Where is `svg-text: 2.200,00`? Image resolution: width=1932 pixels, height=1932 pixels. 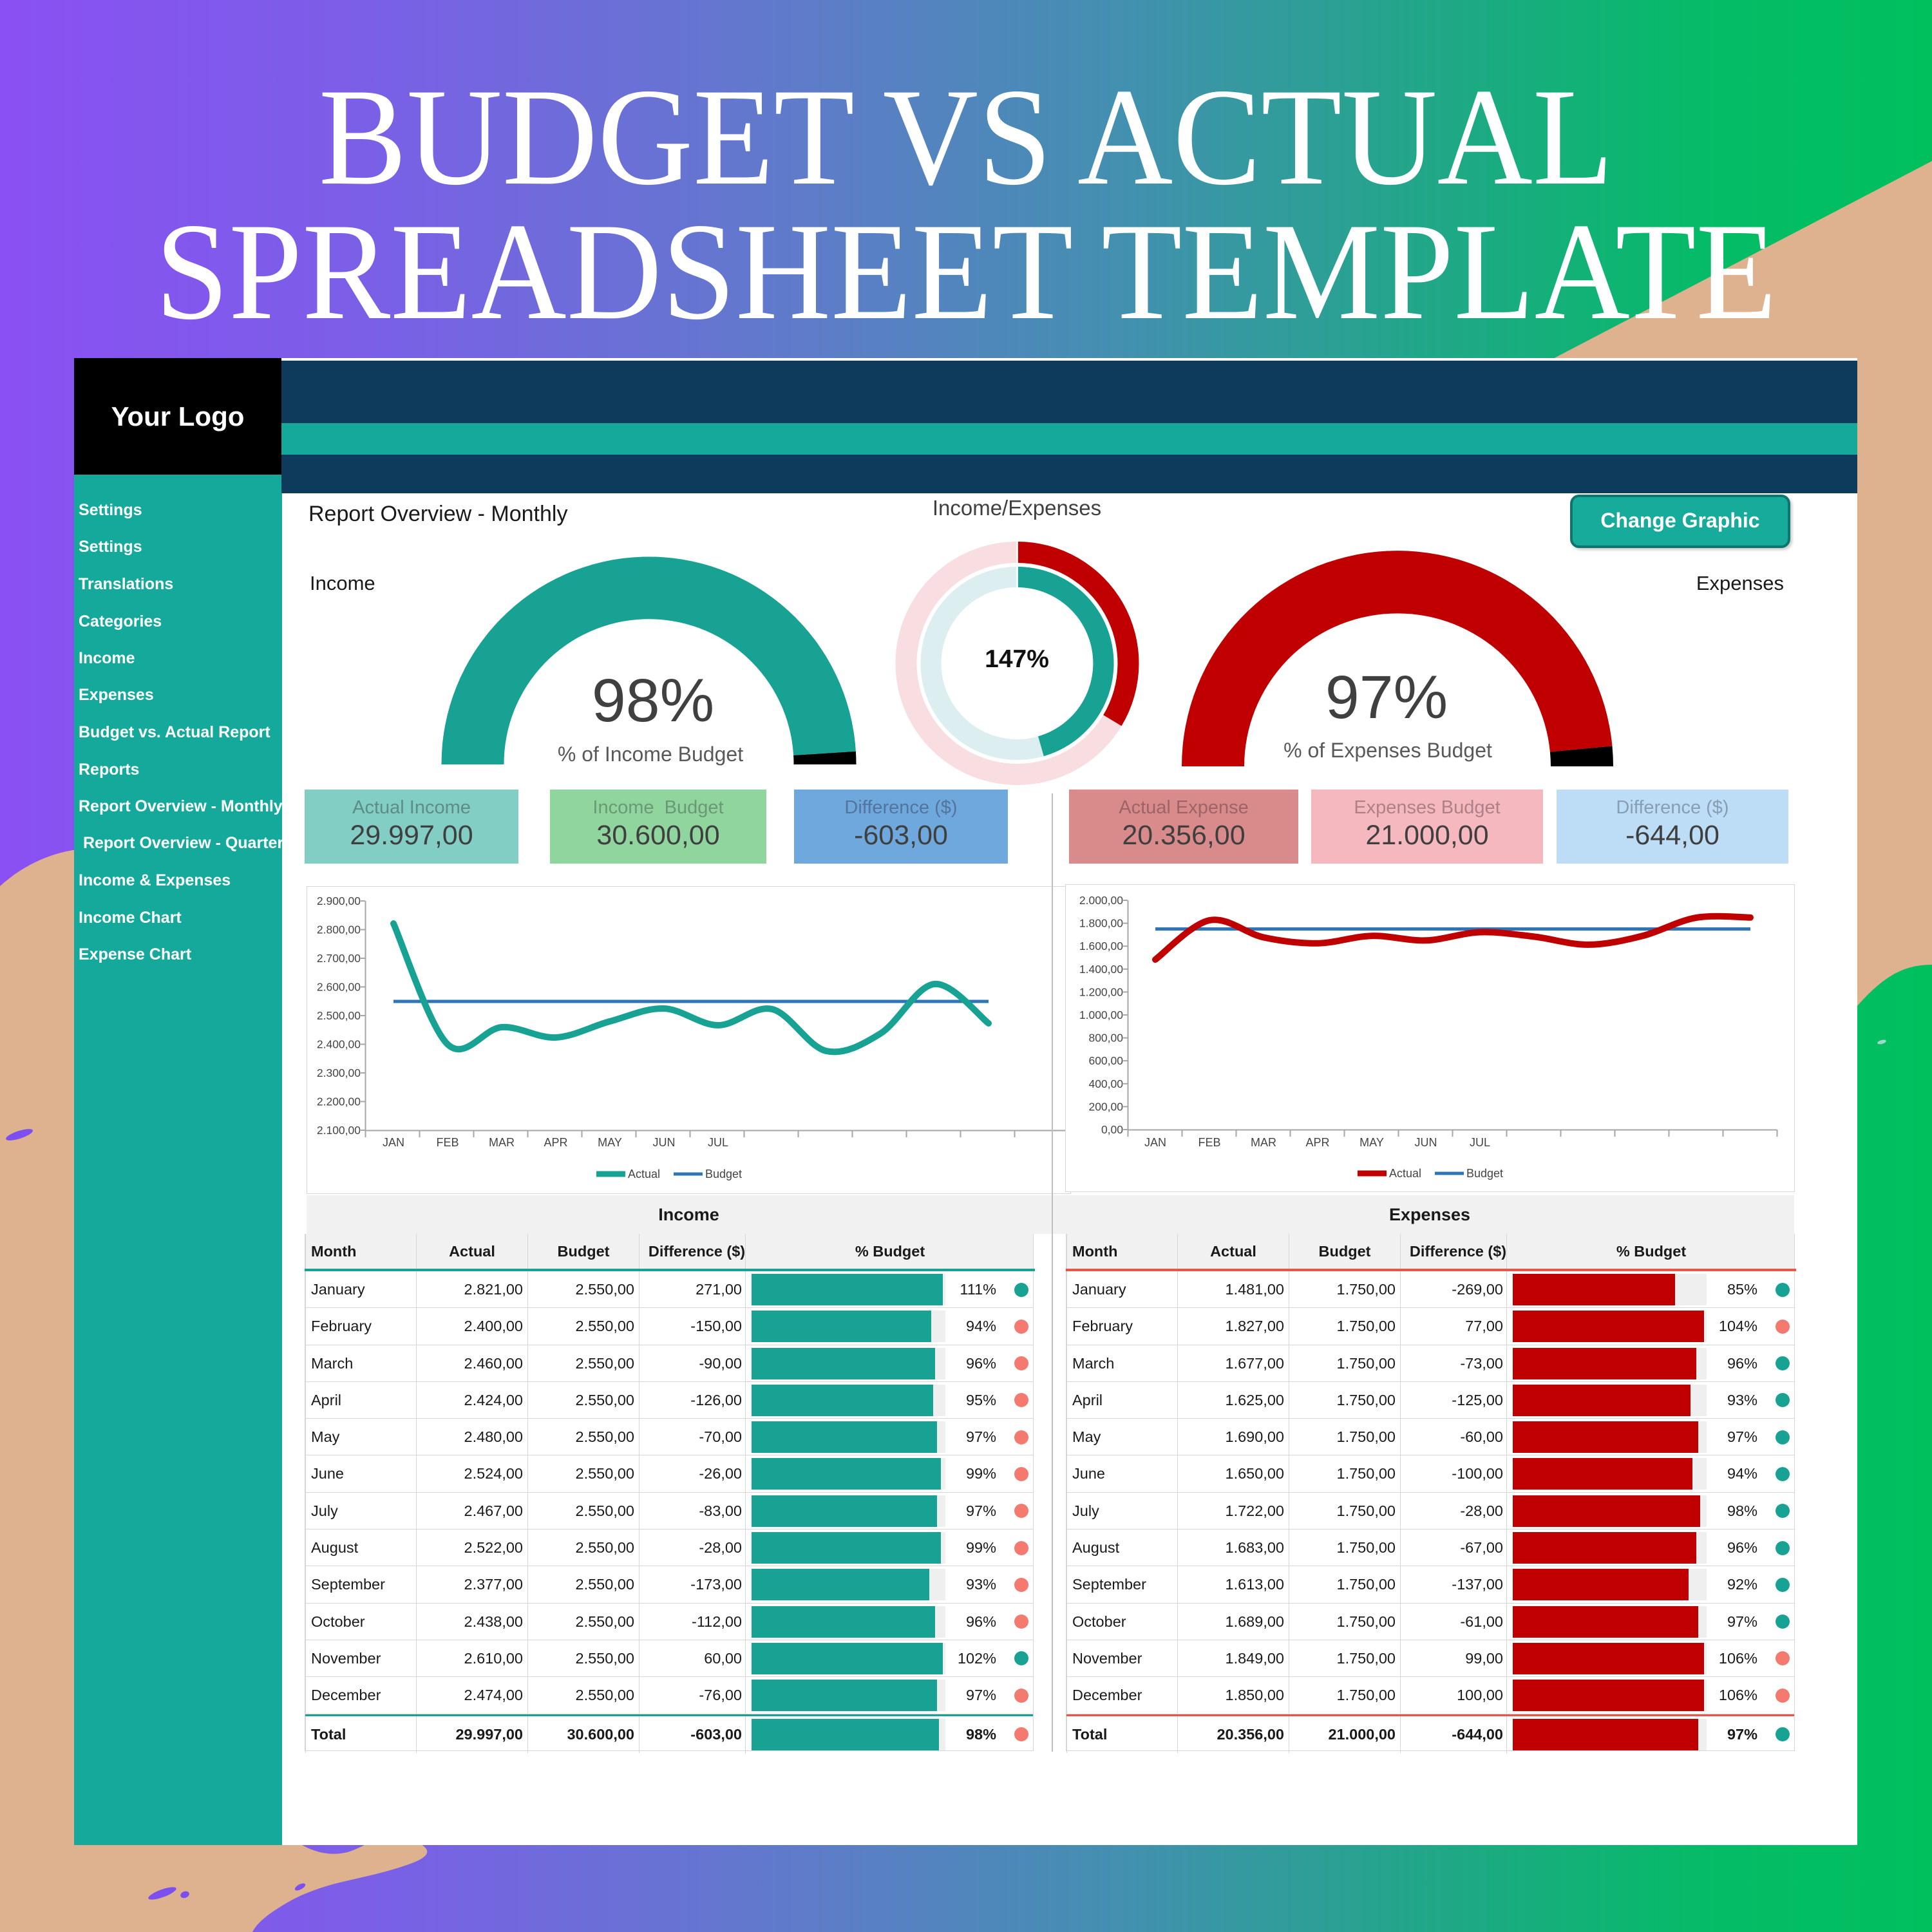
svg-text: 2.200,00 is located at coordinates (339, 1101).